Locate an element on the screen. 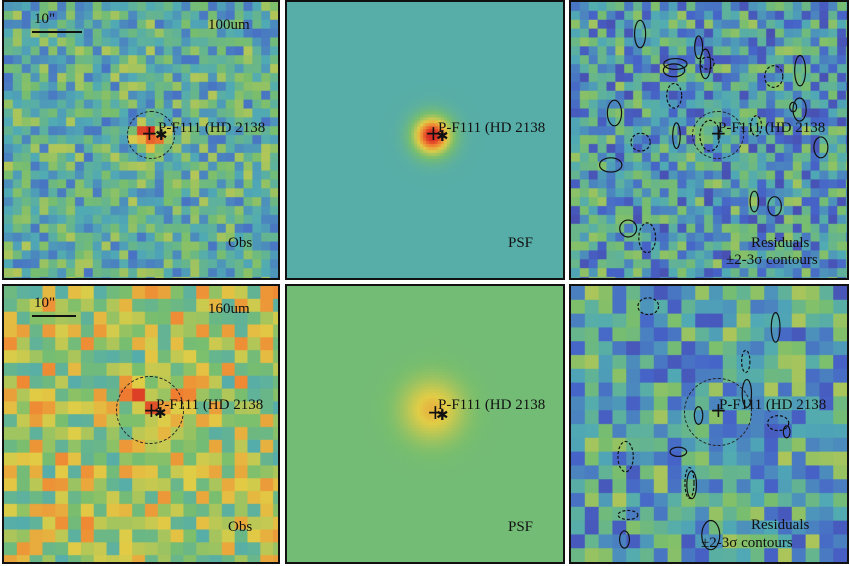 Image resolution: width=850 pixels, height=566 pixels. residual-contours is located at coordinates (713, 136).